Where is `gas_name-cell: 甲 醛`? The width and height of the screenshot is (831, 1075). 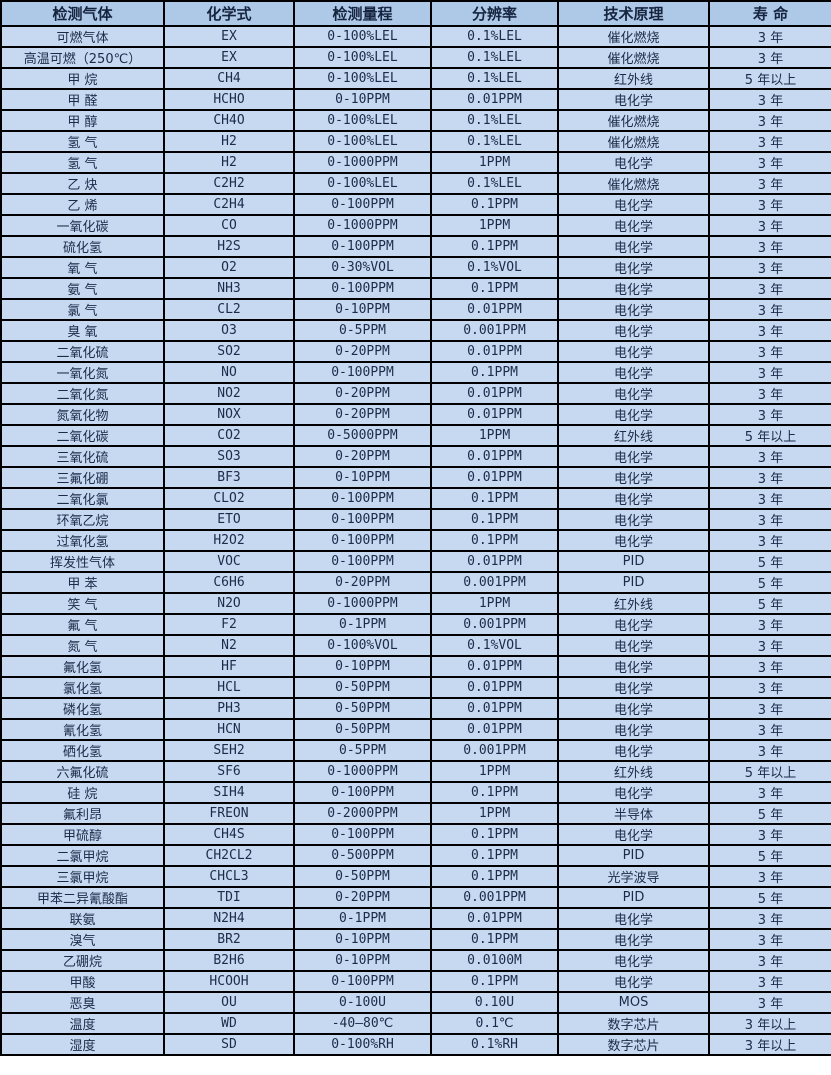 gas_name-cell: 甲 醛 is located at coordinates (82, 99).